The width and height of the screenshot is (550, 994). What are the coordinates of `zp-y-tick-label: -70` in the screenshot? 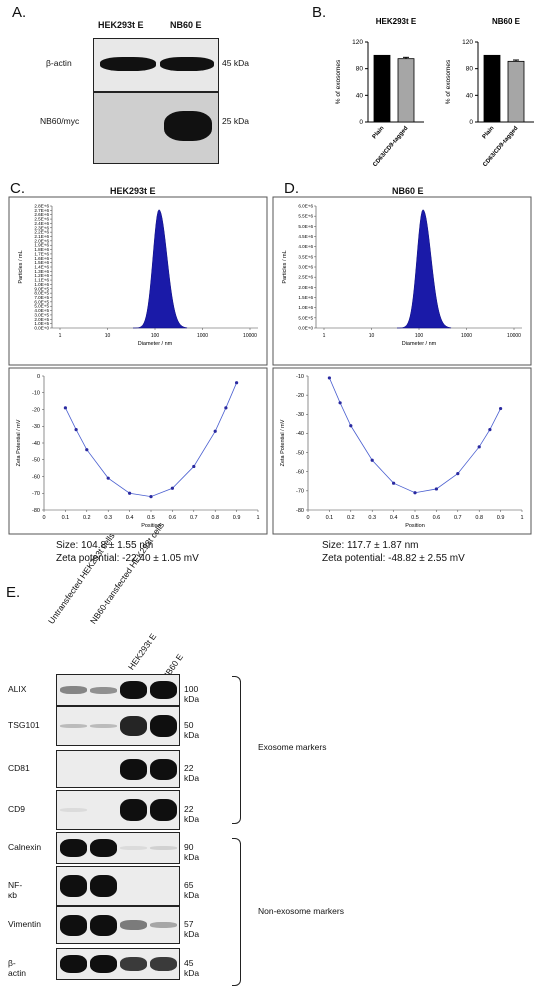 It's located at (300, 492).